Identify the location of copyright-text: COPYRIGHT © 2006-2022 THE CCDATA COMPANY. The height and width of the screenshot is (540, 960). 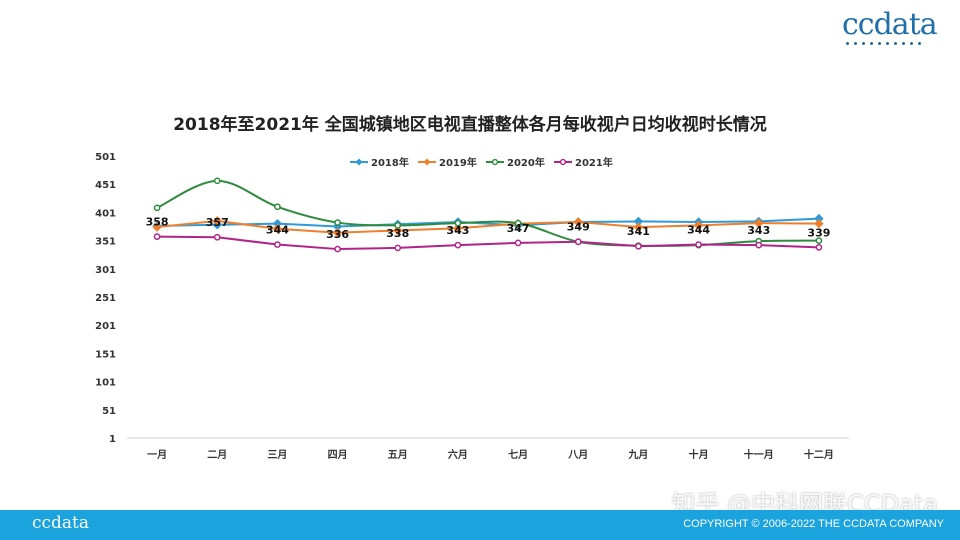
(813, 524).